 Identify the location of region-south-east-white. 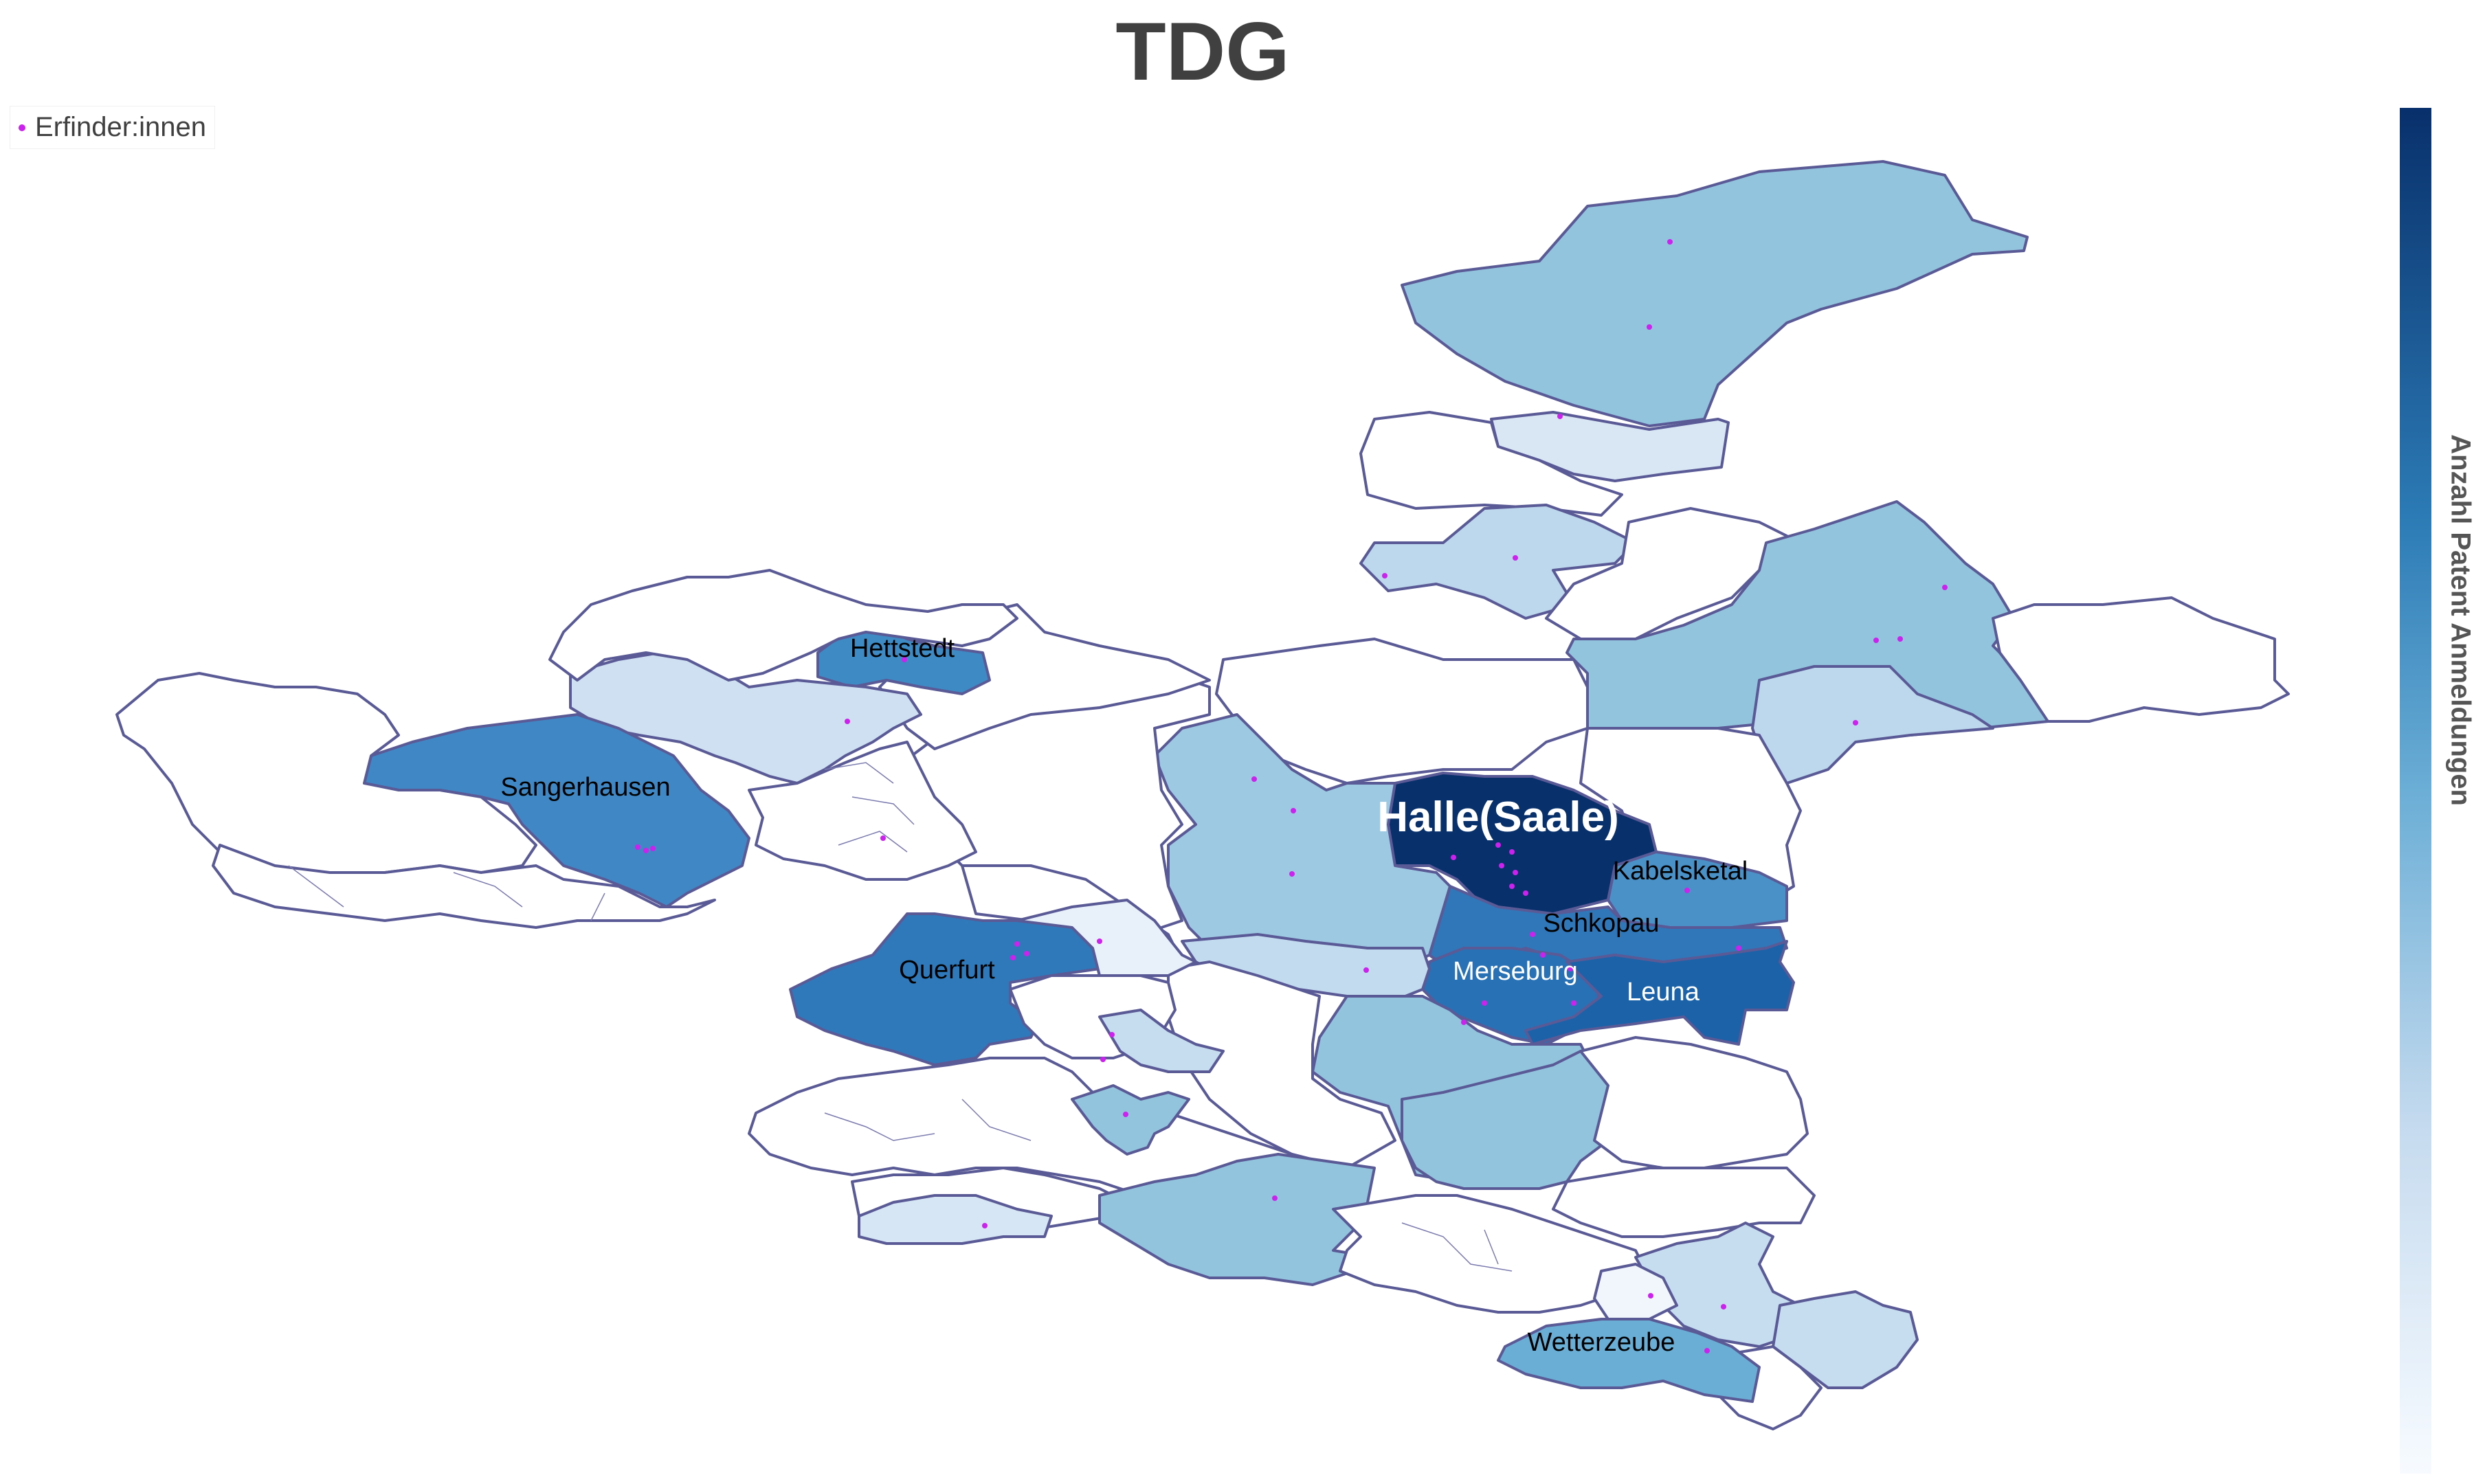
(1694, 1102).